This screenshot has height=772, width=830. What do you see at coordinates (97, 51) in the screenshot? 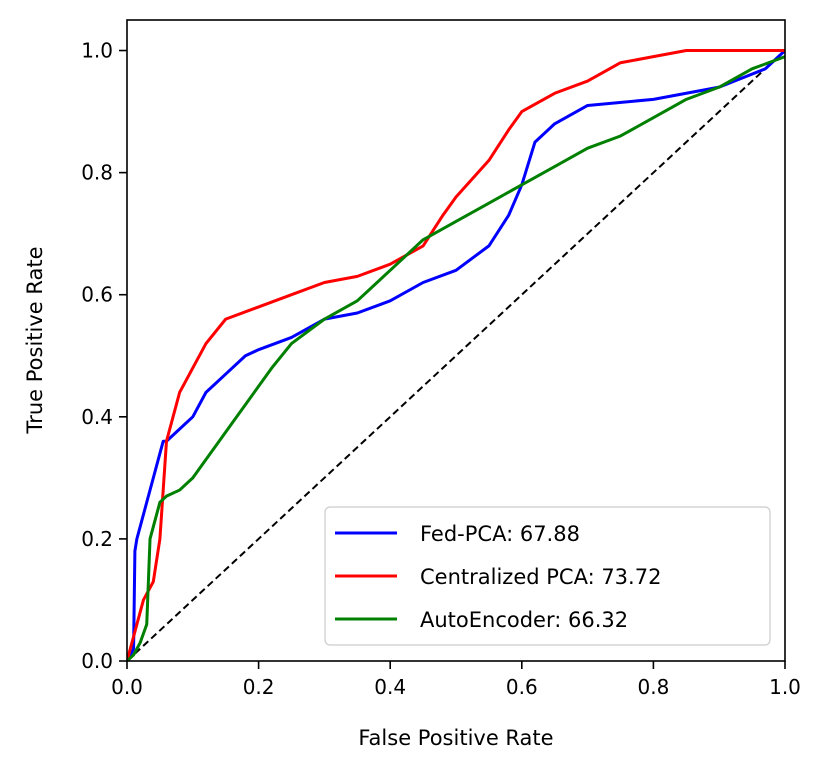
I see `y-tick-label: 1.0` at bounding box center [97, 51].